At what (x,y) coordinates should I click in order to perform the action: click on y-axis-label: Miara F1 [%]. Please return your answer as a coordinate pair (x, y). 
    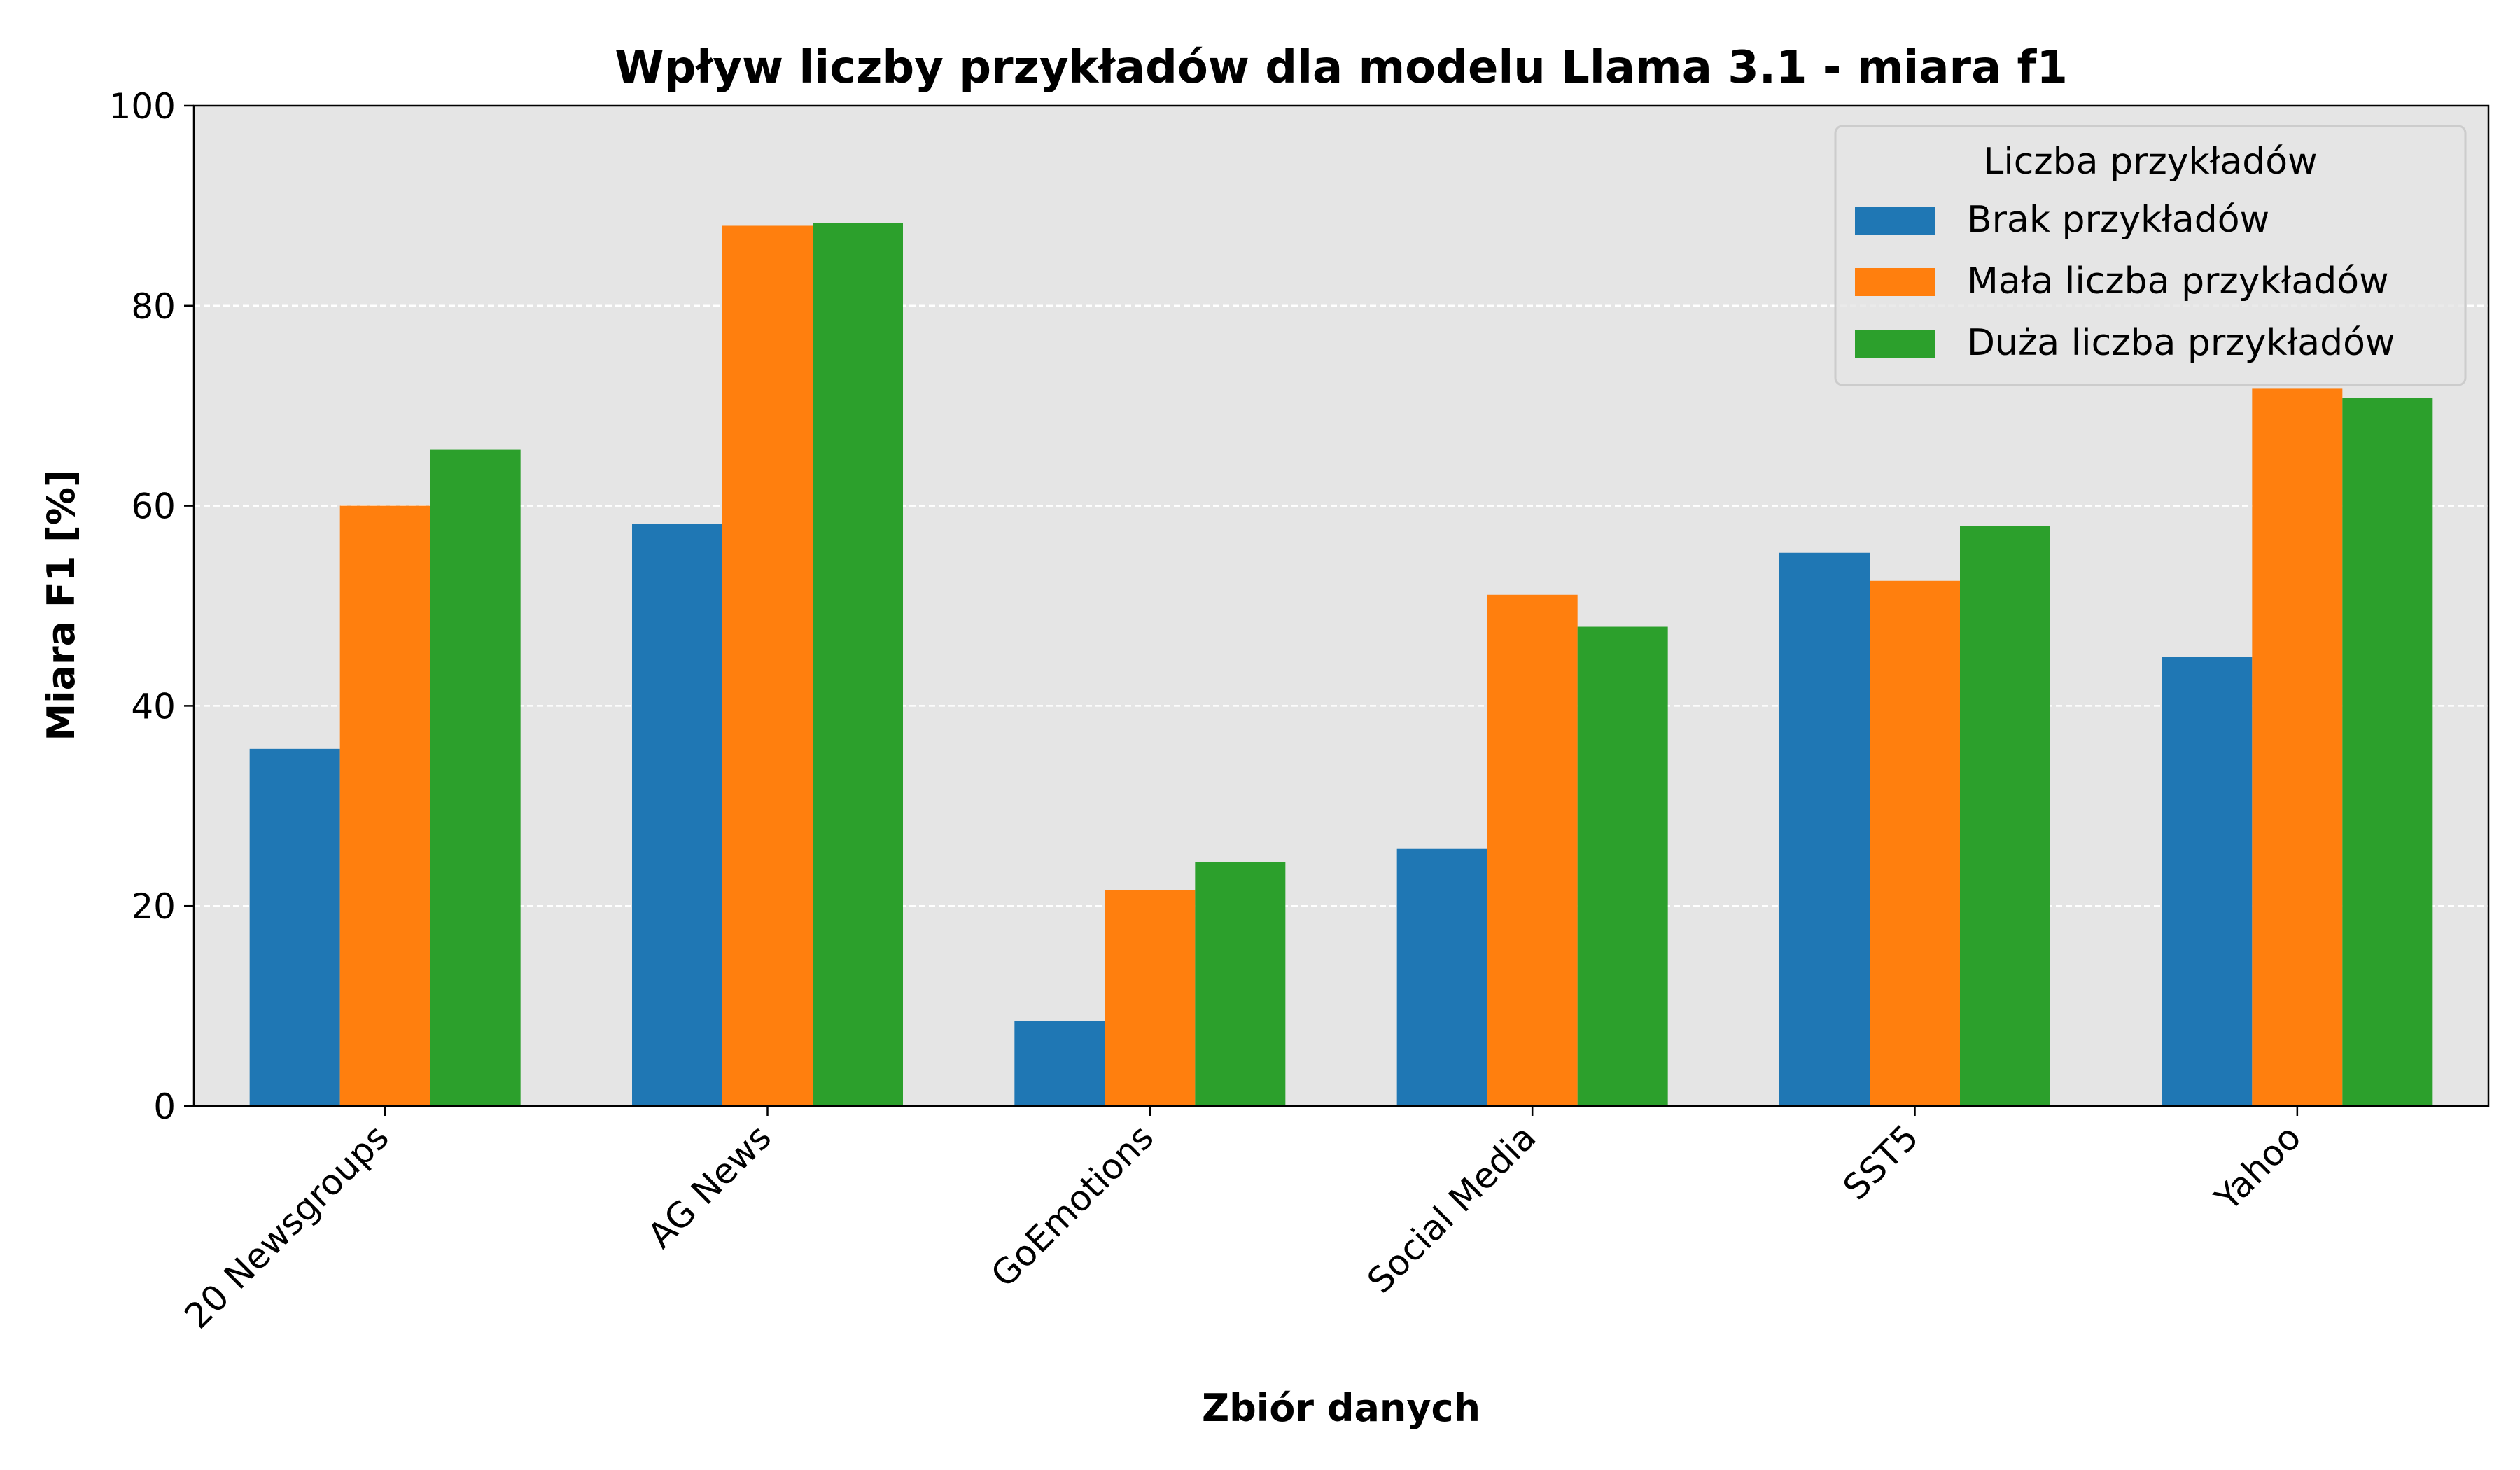
    Looking at the image, I should click on (61, 605).